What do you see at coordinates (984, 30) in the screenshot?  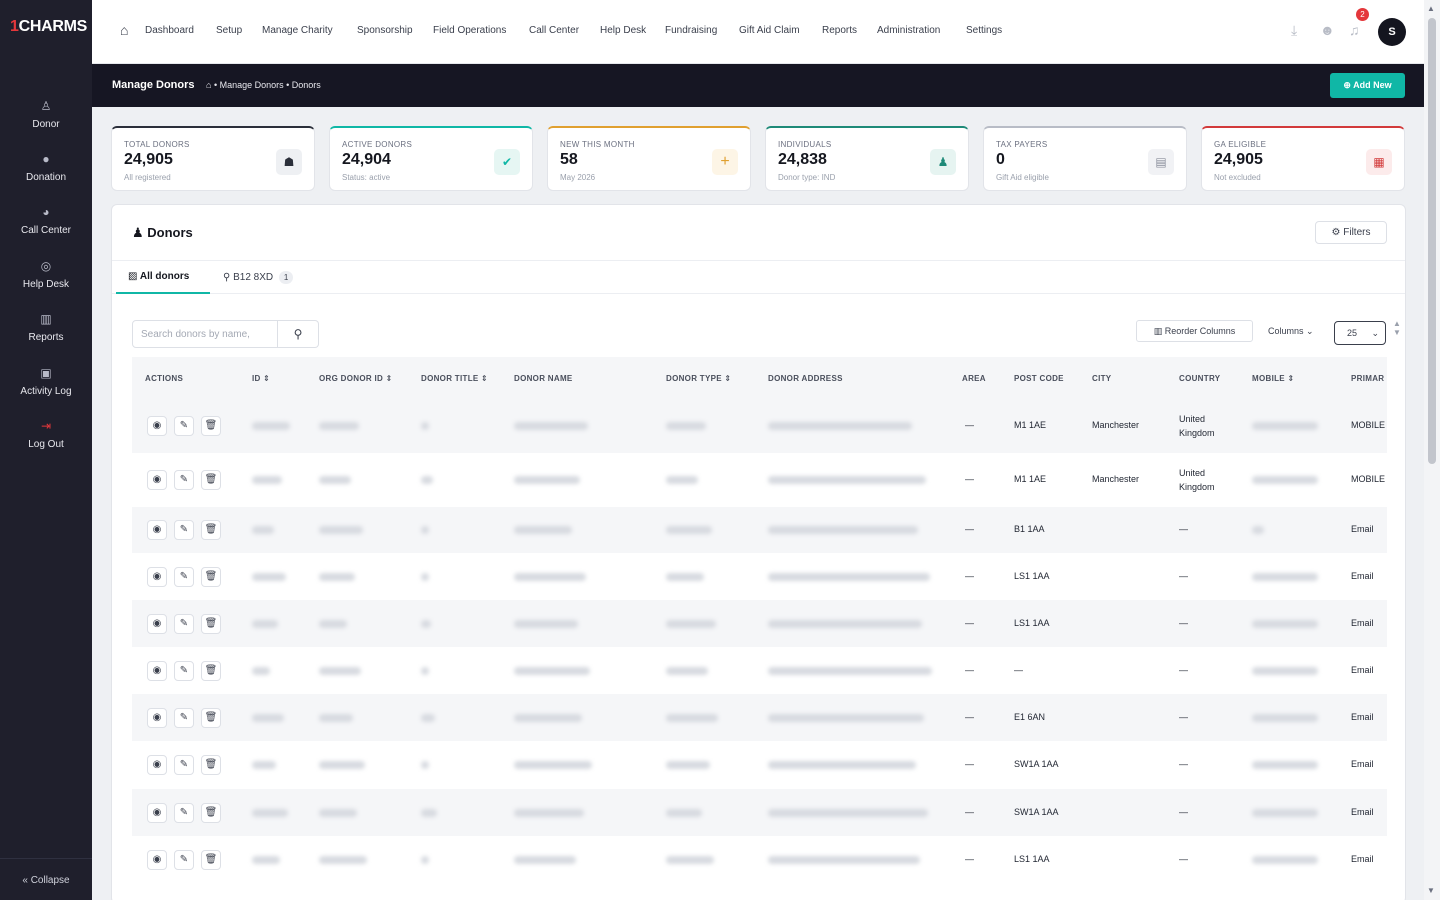 I see `nav-settings: Settings` at bounding box center [984, 30].